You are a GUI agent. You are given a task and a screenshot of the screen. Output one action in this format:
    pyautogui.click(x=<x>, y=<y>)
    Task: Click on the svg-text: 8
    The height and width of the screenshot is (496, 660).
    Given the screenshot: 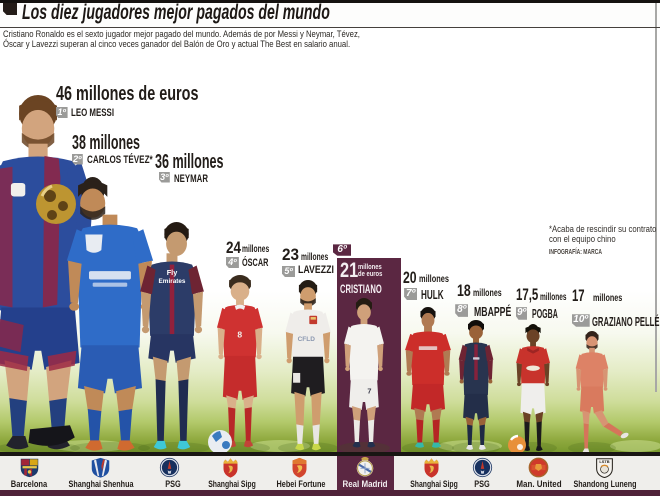 What is the action you would take?
    pyautogui.click(x=239, y=334)
    